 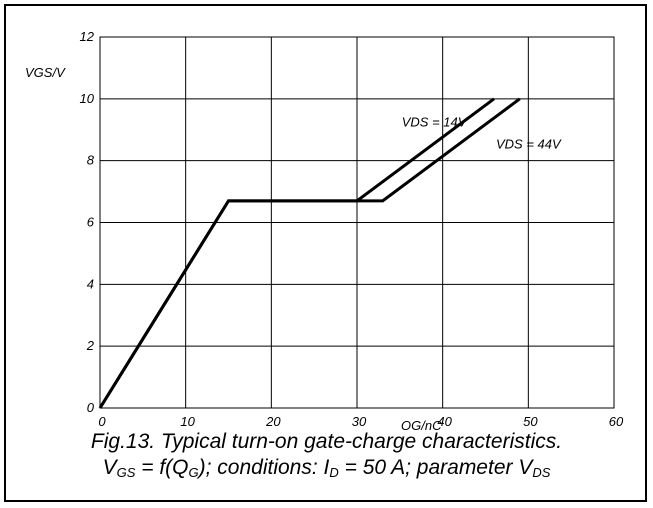 I want to click on caption-v: V, so click(x=109, y=467).